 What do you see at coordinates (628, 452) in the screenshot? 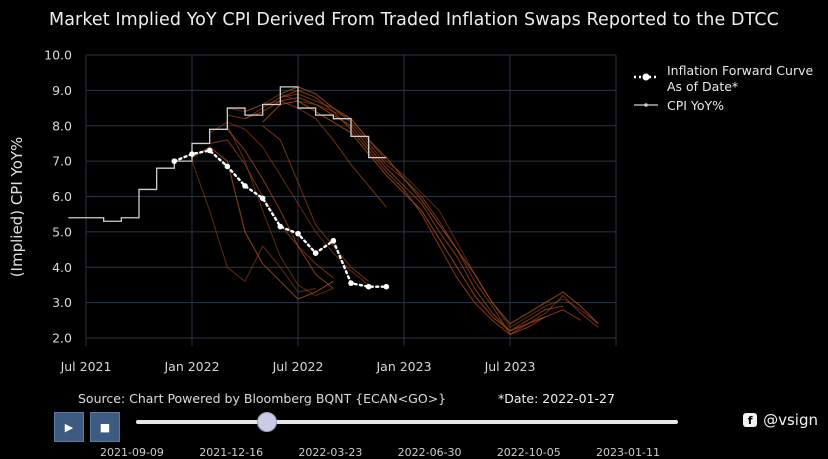
I see `slider-step-label: 2023-01-11` at bounding box center [628, 452].